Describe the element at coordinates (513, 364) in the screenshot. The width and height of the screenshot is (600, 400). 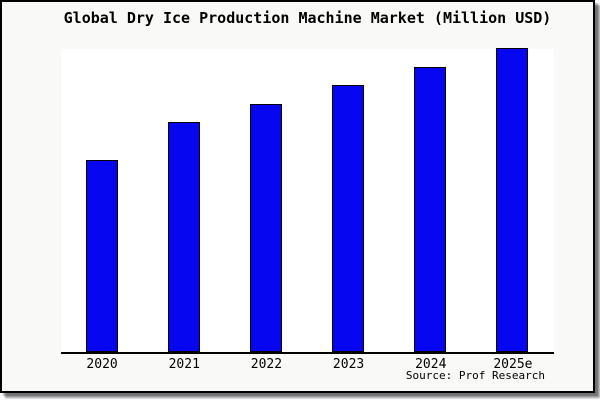
I see `x-tick-label-2025e: 2025e` at that location.